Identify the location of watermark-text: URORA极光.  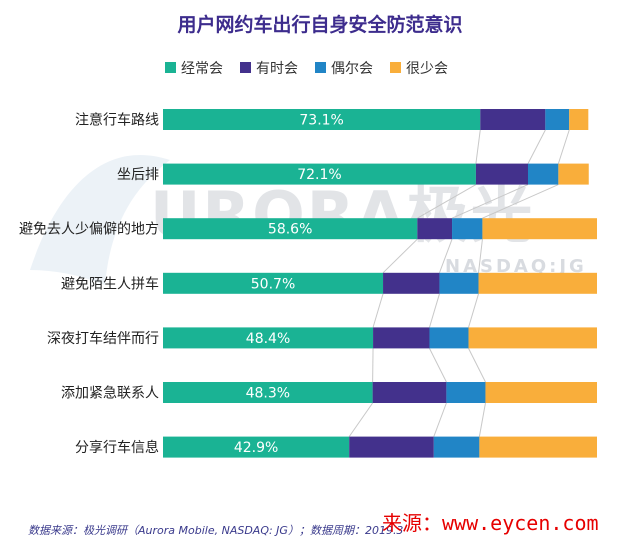
(342, 214).